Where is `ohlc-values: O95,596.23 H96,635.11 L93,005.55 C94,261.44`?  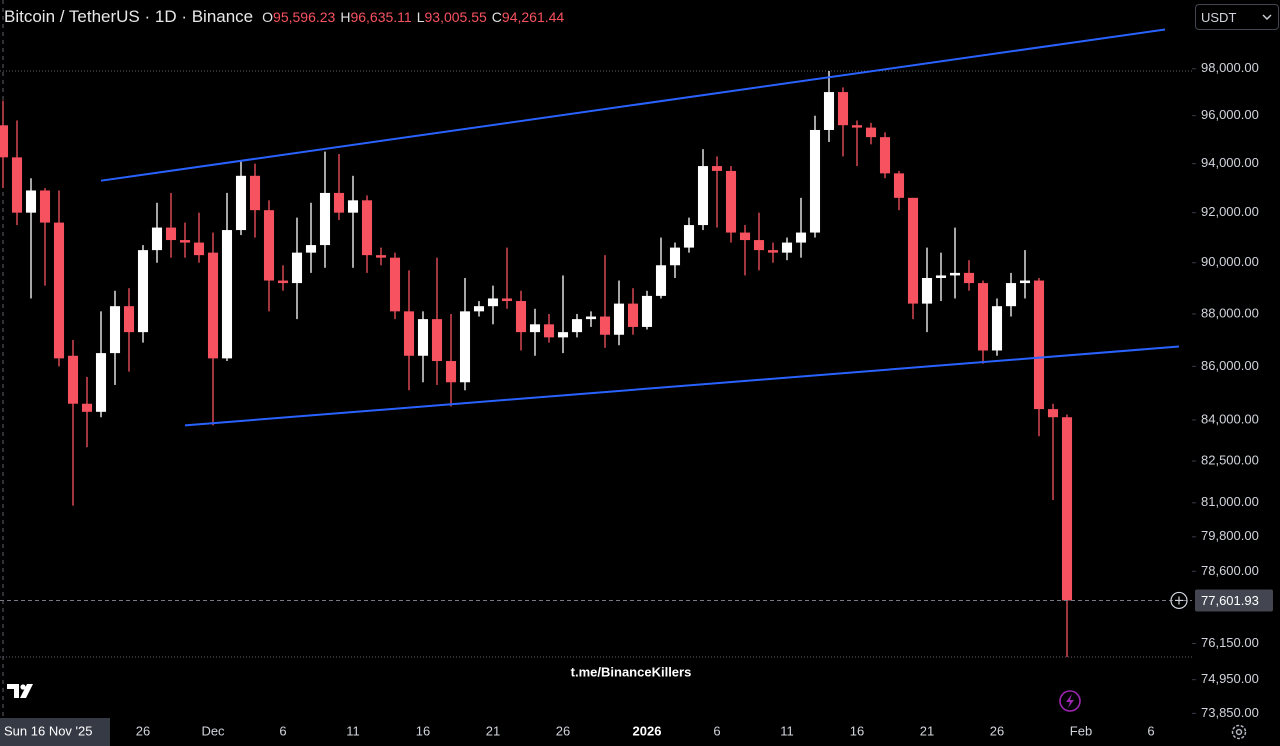
ohlc-values: O95,596.23 H96,635.11 L93,005.55 C94,261.44 is located at coordinates (415, 17).